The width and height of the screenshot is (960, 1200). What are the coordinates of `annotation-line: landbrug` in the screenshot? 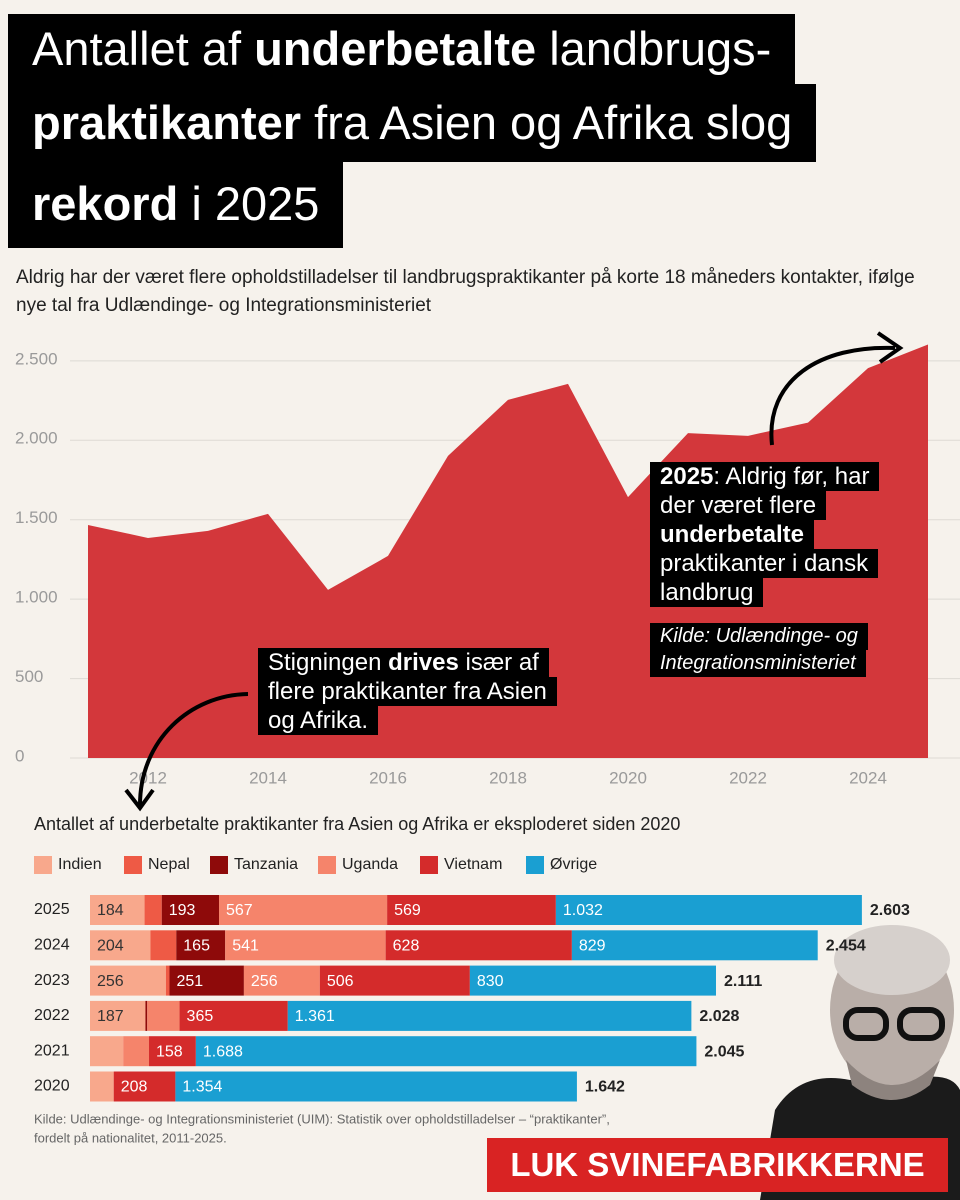 It's located at (707, 592).